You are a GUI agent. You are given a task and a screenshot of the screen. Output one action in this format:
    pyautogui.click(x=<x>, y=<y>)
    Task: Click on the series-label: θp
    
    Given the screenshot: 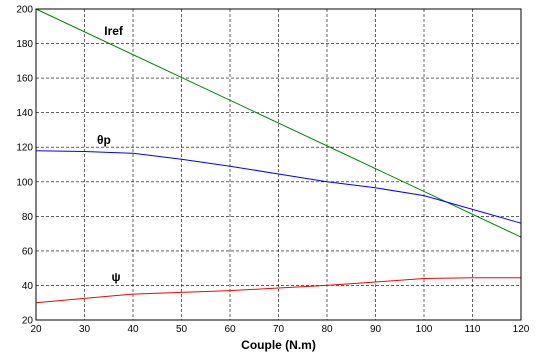 What is the action you would take?
    pyautogui.click(x=104, y=140)
    